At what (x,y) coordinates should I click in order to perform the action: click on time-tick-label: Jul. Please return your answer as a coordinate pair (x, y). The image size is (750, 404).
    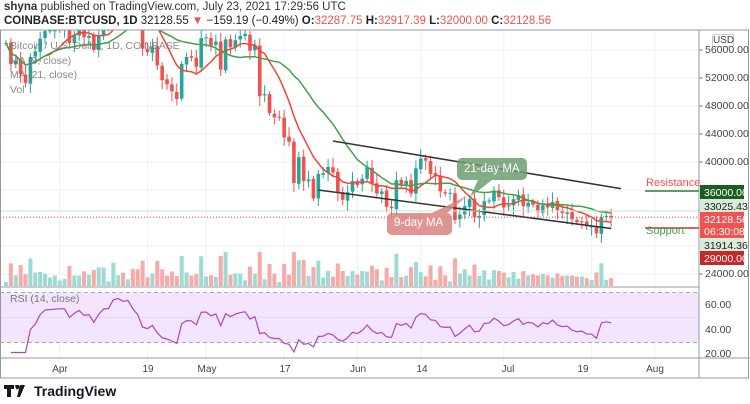
    Looking at the image, I should click on (508, 369).